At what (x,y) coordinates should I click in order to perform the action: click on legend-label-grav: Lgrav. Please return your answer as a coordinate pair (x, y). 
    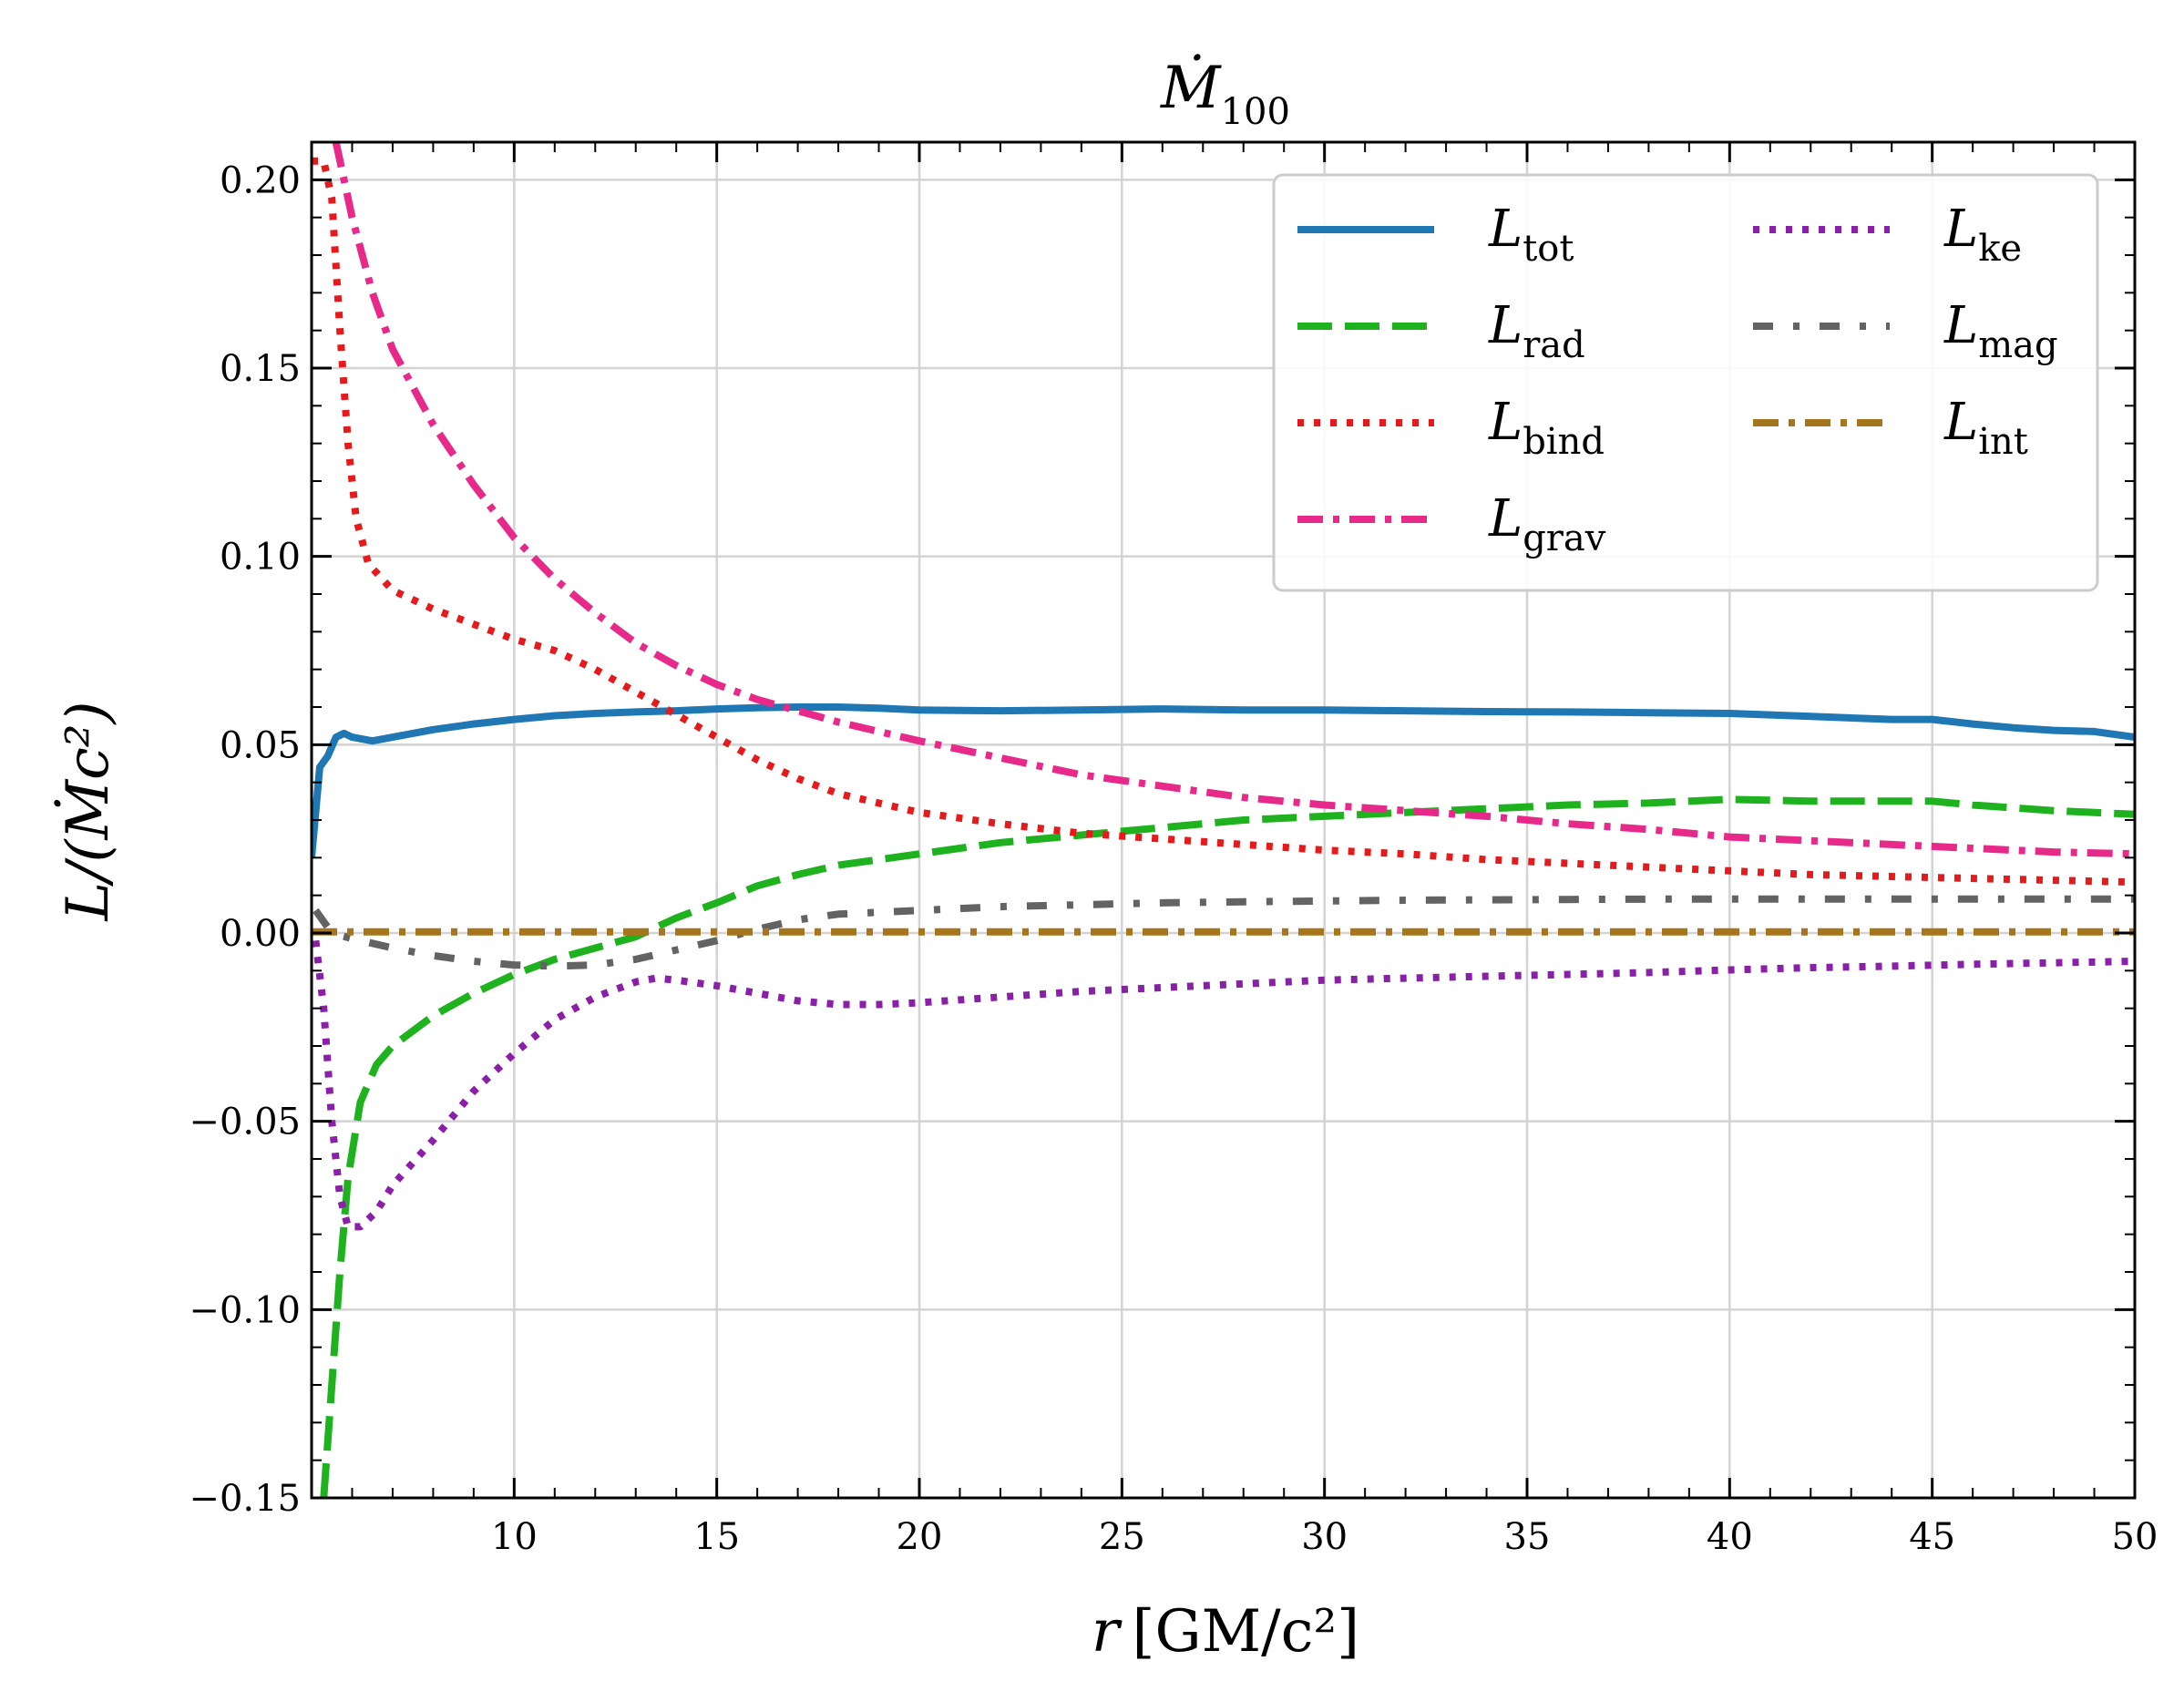
    Looking at the image, I should click on (1547, 524).